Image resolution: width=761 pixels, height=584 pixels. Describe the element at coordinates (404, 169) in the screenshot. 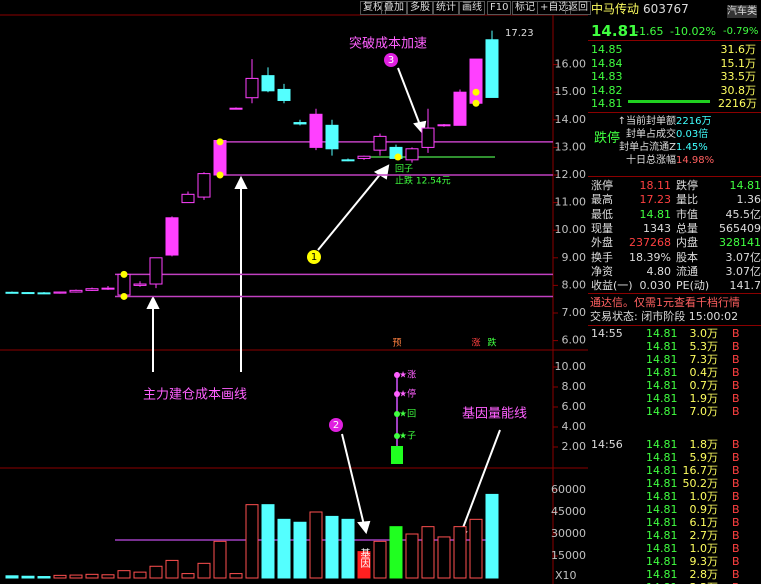

I see `annotation: 回子` at that location.